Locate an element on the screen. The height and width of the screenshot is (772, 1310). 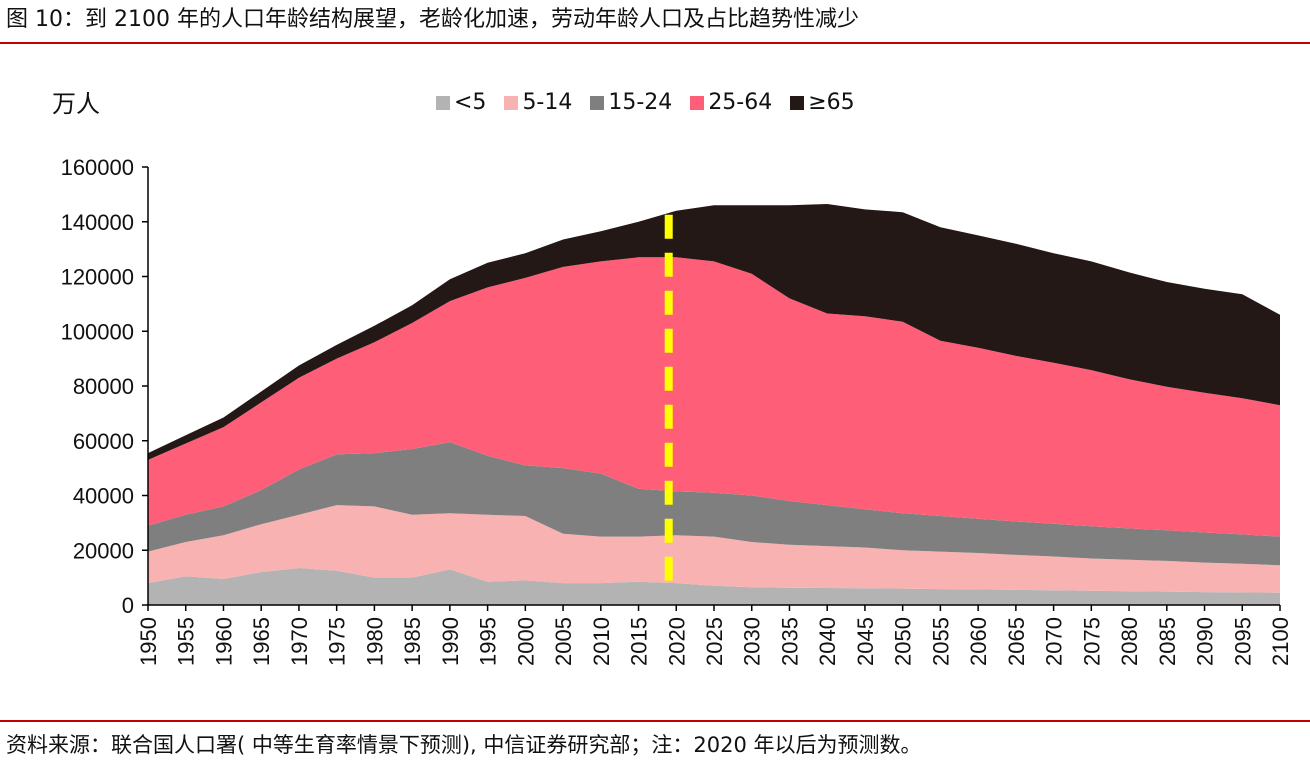
y-tick-label: 160000 is located at coordinates (97, 167).